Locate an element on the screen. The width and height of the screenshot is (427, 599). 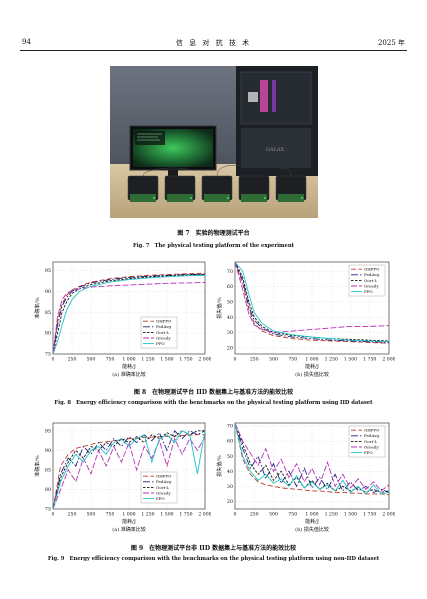
y-tick-label: 80 is located at coordinates (48, 334).